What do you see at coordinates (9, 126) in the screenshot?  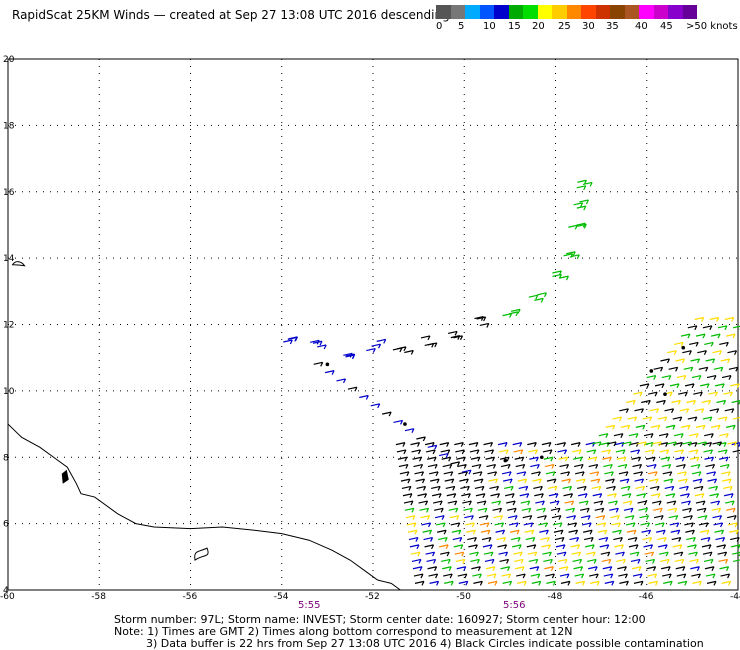 I see `lat-tick-label: 18` at bounding box center [9, 126].